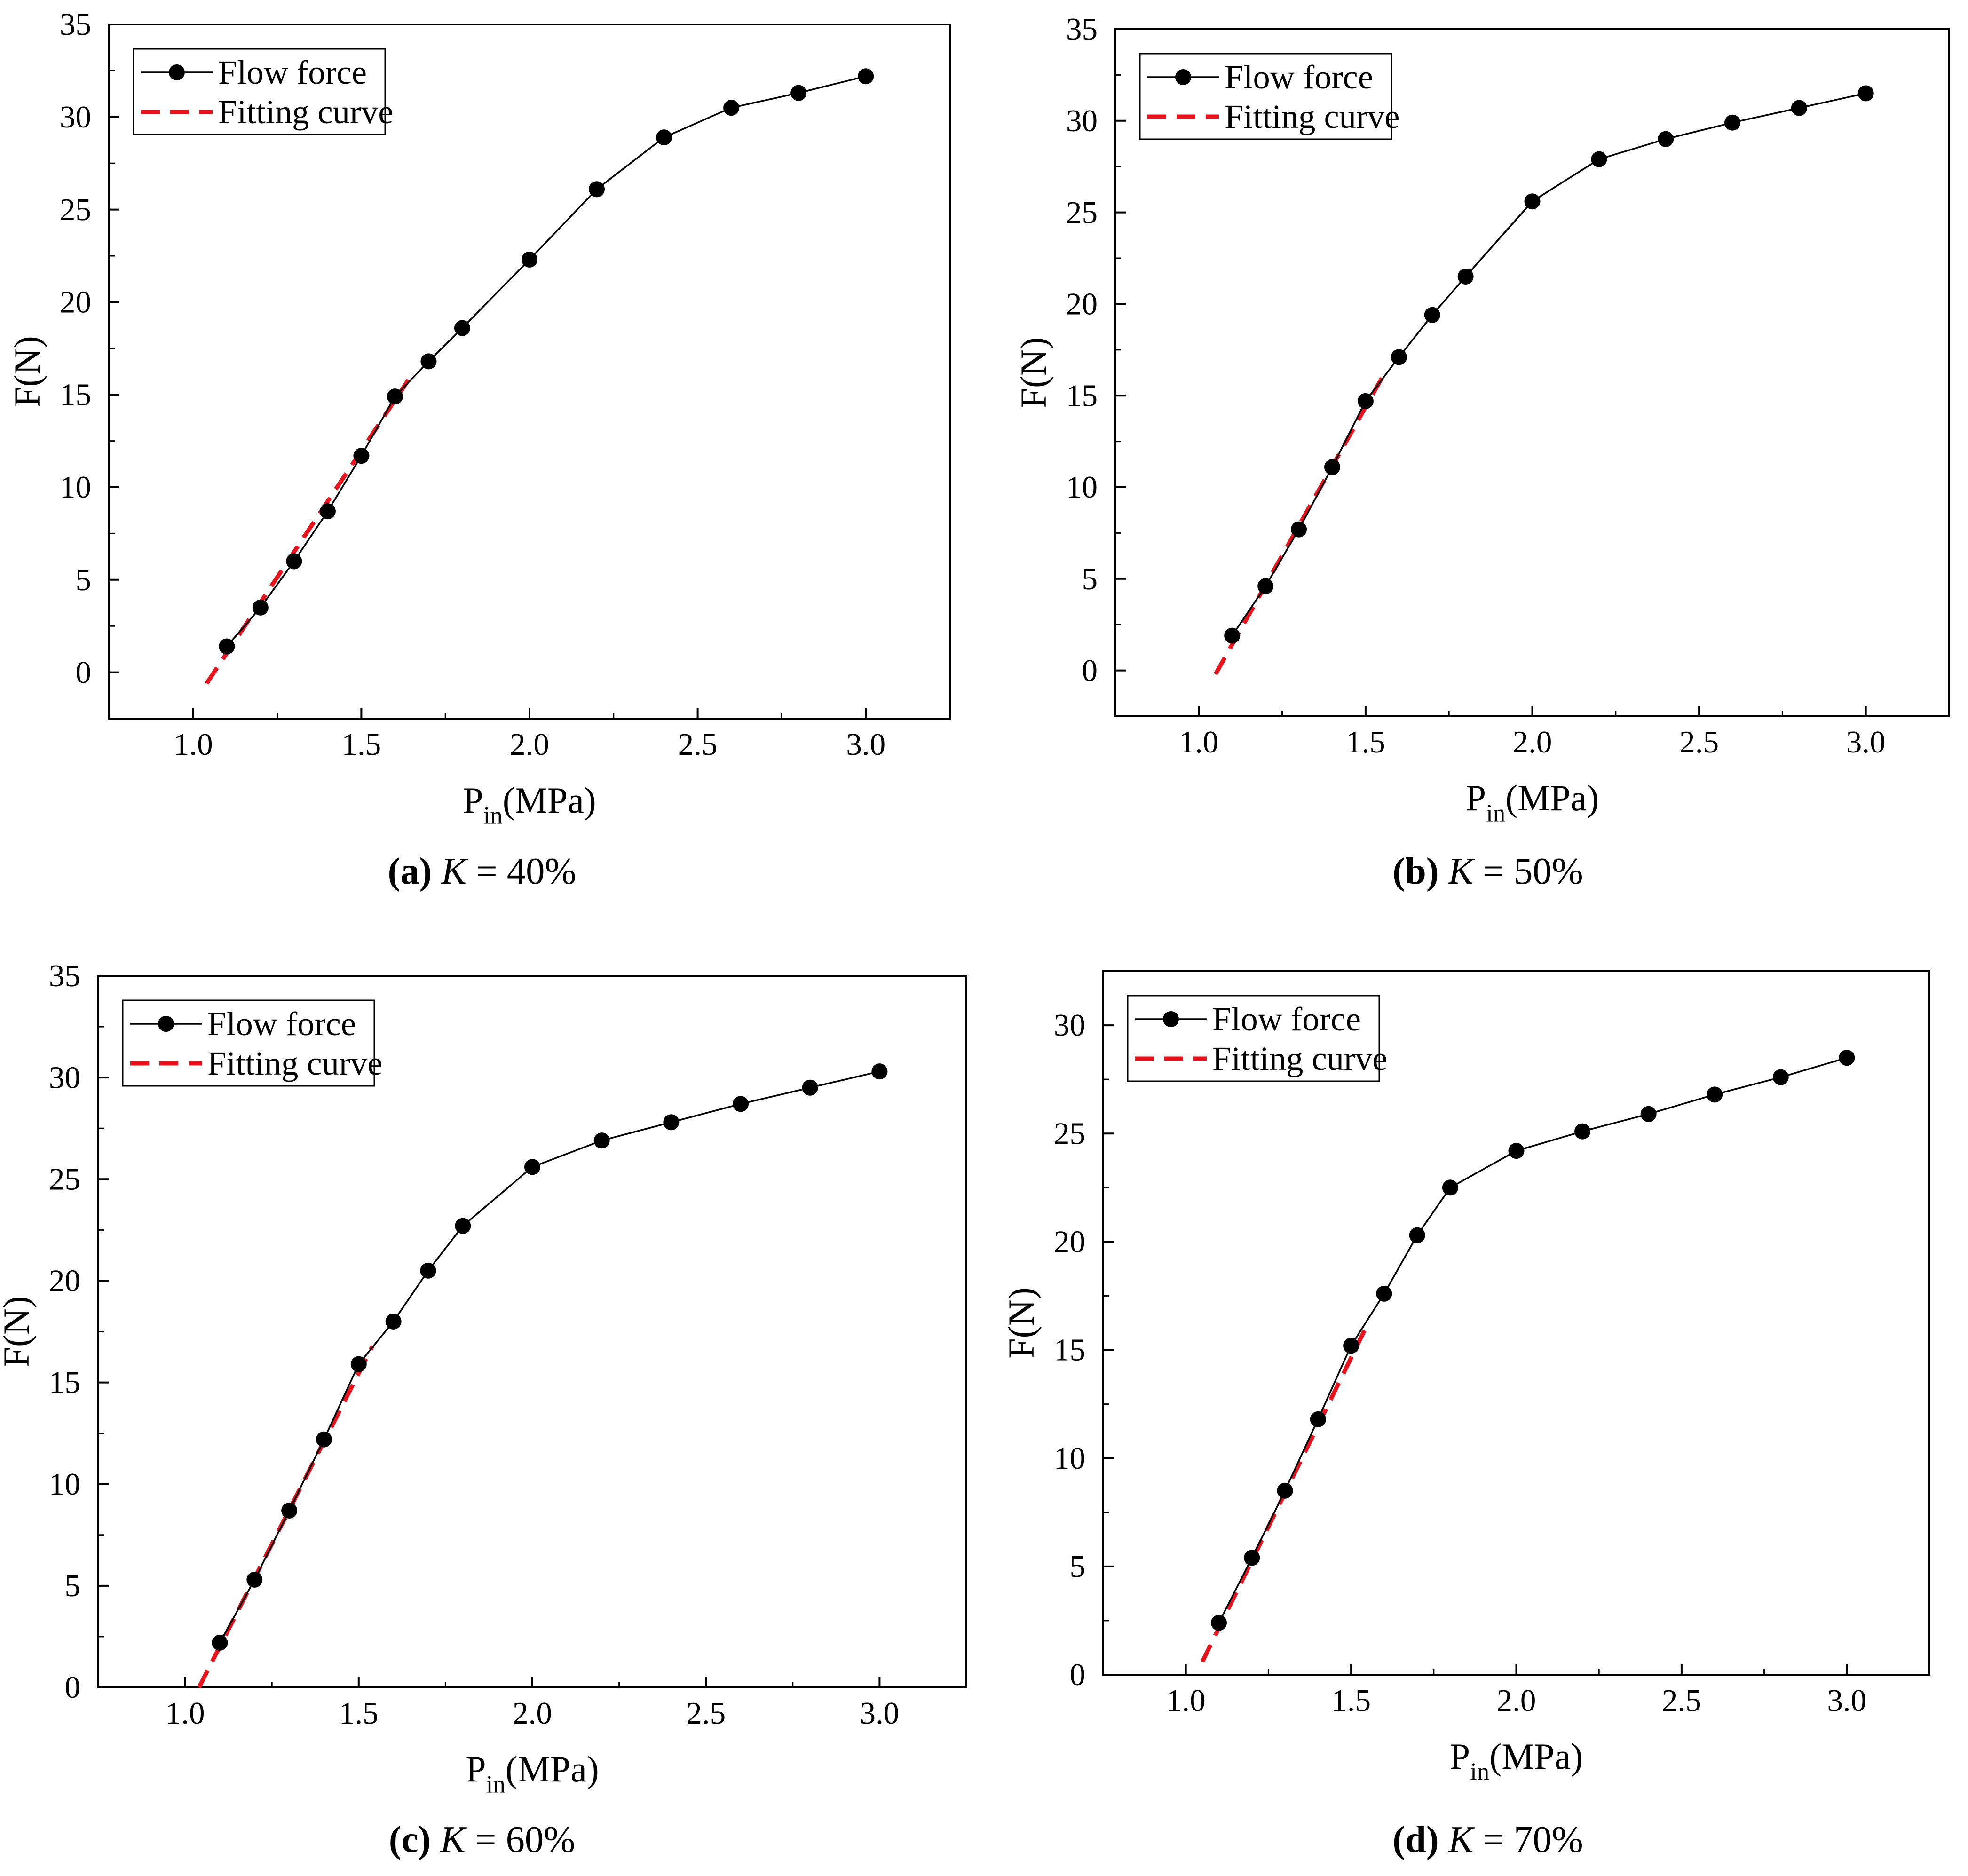 The width and height of the screenshot is (1968, 1876). Describe the element at coordinates (1415, 1840) in the screenshot. I see `caption-letter: (d)` at that location.